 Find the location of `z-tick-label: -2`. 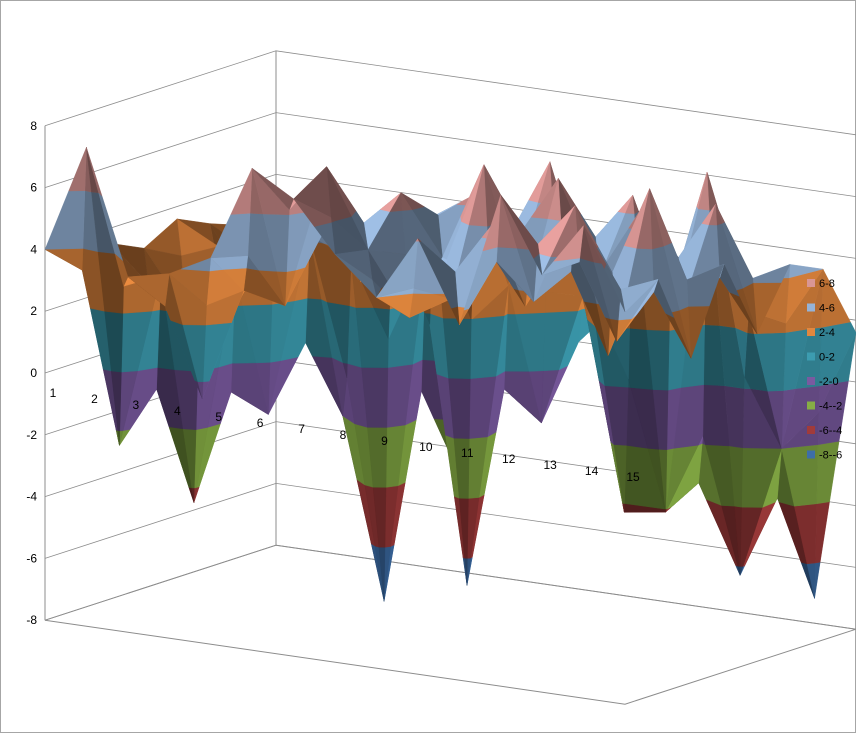

z-tick-label: -2 is located at coordinates (31, 435).